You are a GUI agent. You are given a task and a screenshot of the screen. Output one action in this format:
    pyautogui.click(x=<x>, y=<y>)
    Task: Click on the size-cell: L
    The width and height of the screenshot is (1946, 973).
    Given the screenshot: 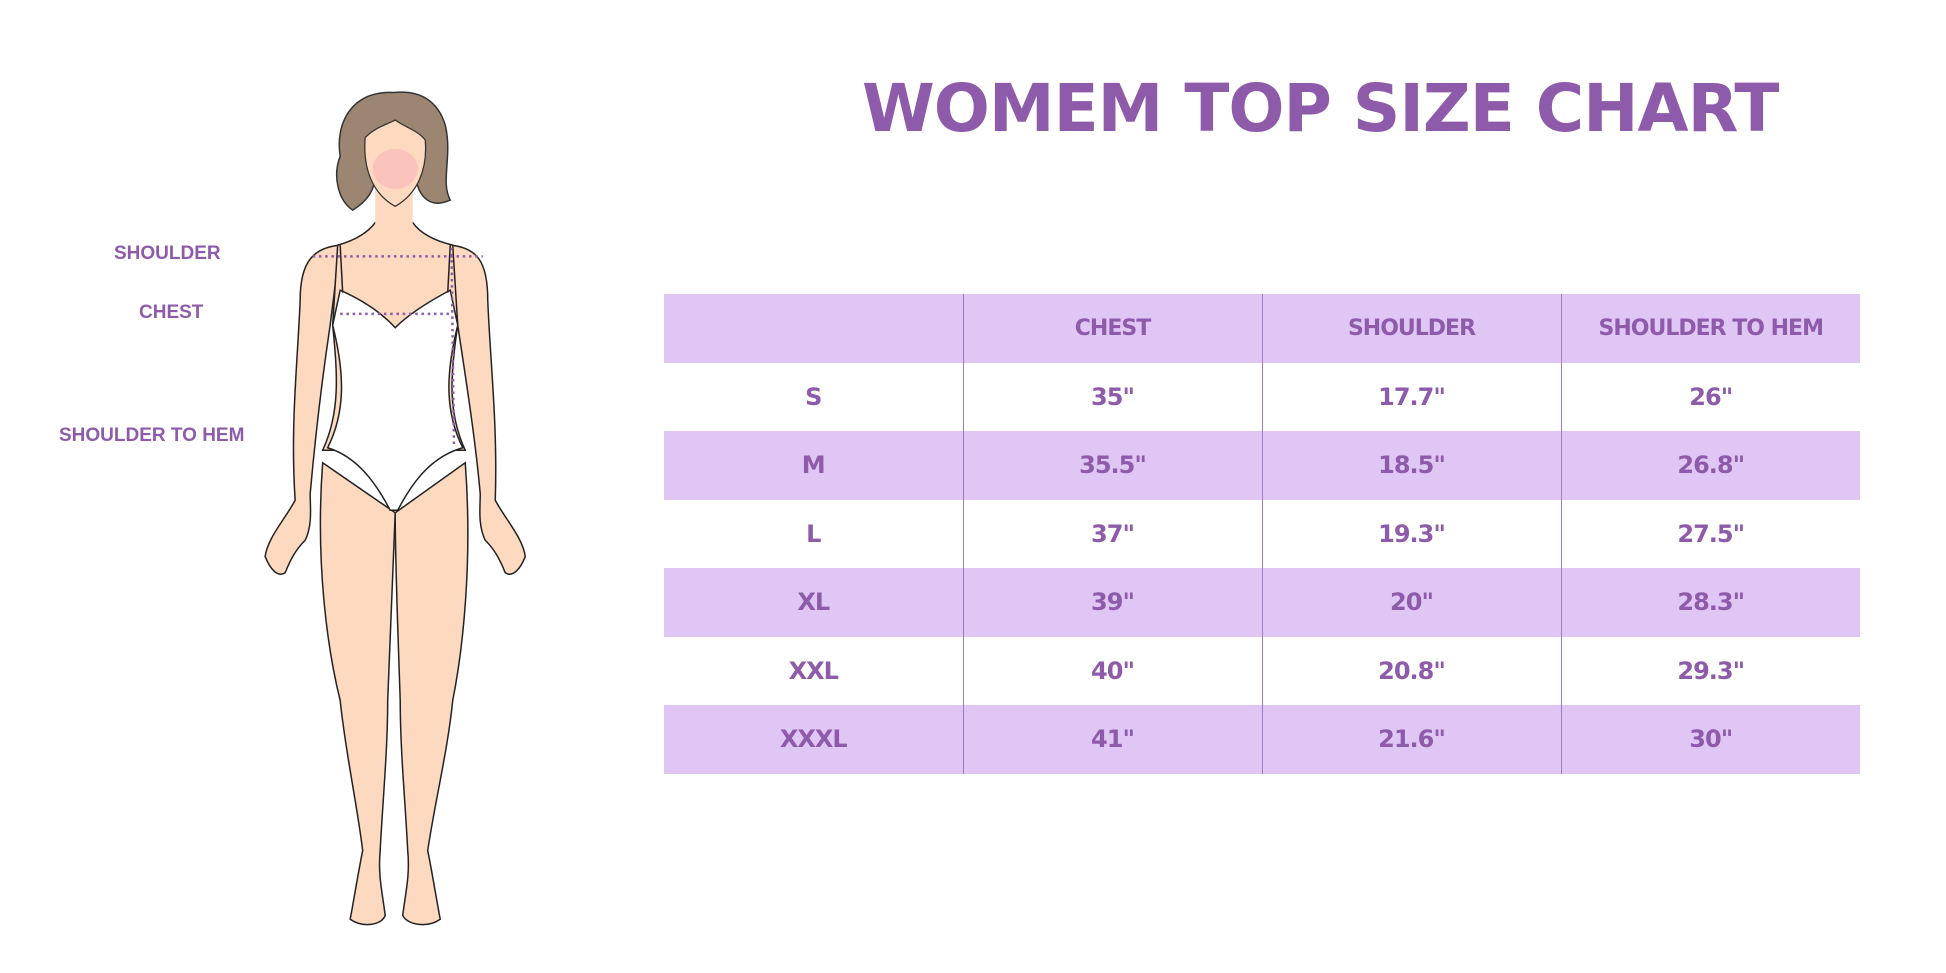 What is the action you would take?
    pyautogui.click(x=813, y=533)
    